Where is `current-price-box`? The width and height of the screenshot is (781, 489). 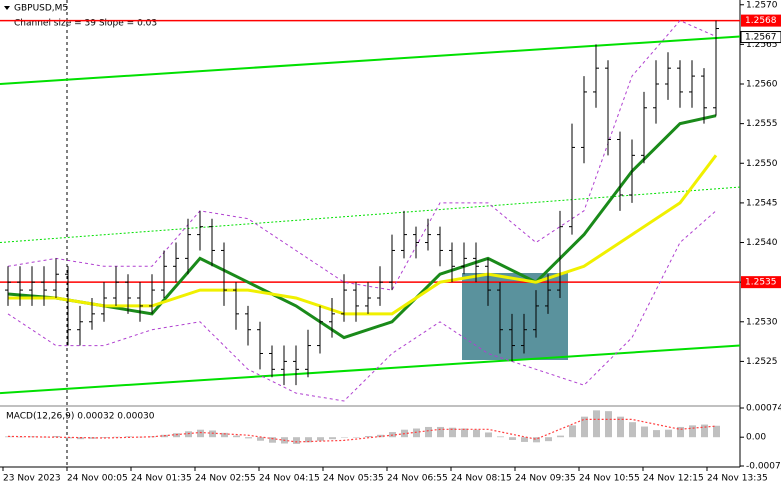 current-price-box is located at coordinates (760, 37).